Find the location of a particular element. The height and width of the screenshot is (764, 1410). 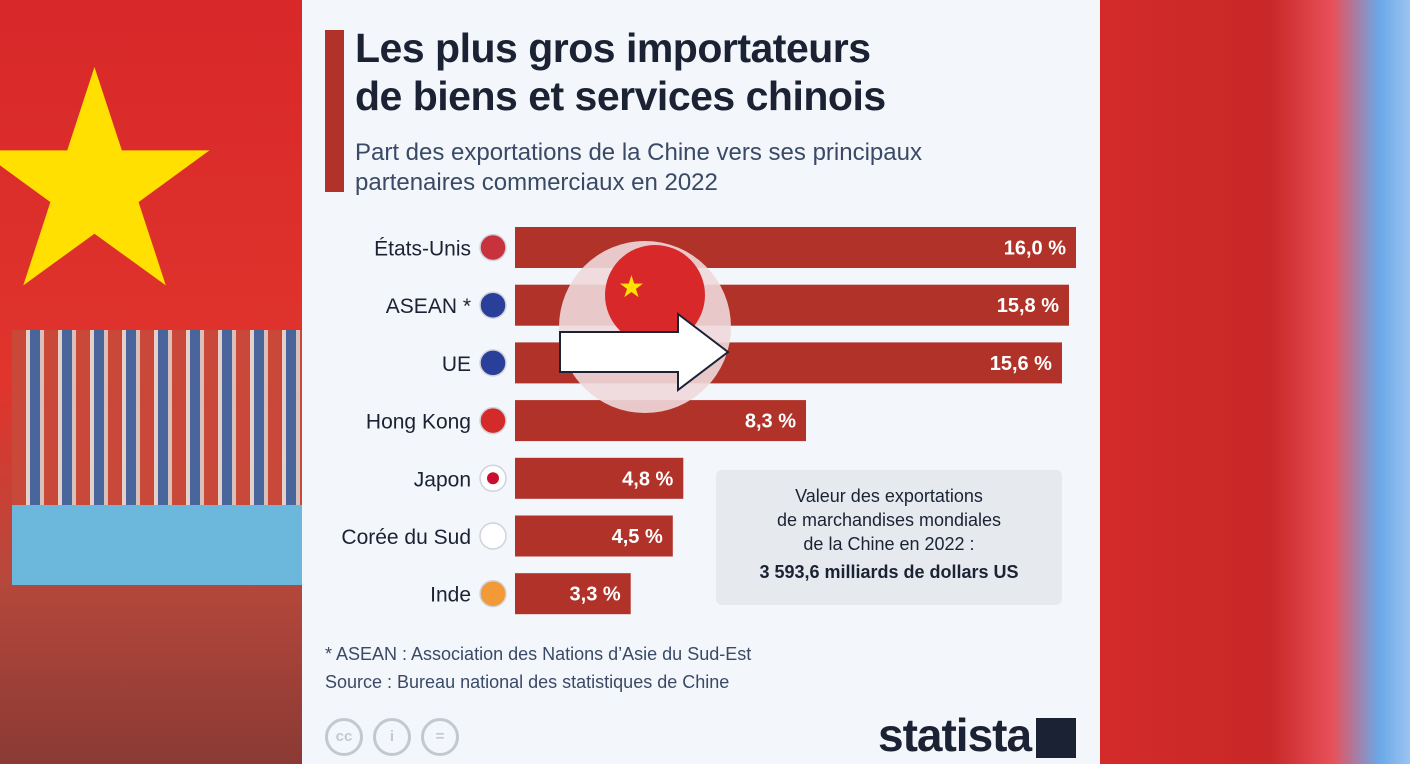

category-label: Japon is located at coordinates (442, 479).